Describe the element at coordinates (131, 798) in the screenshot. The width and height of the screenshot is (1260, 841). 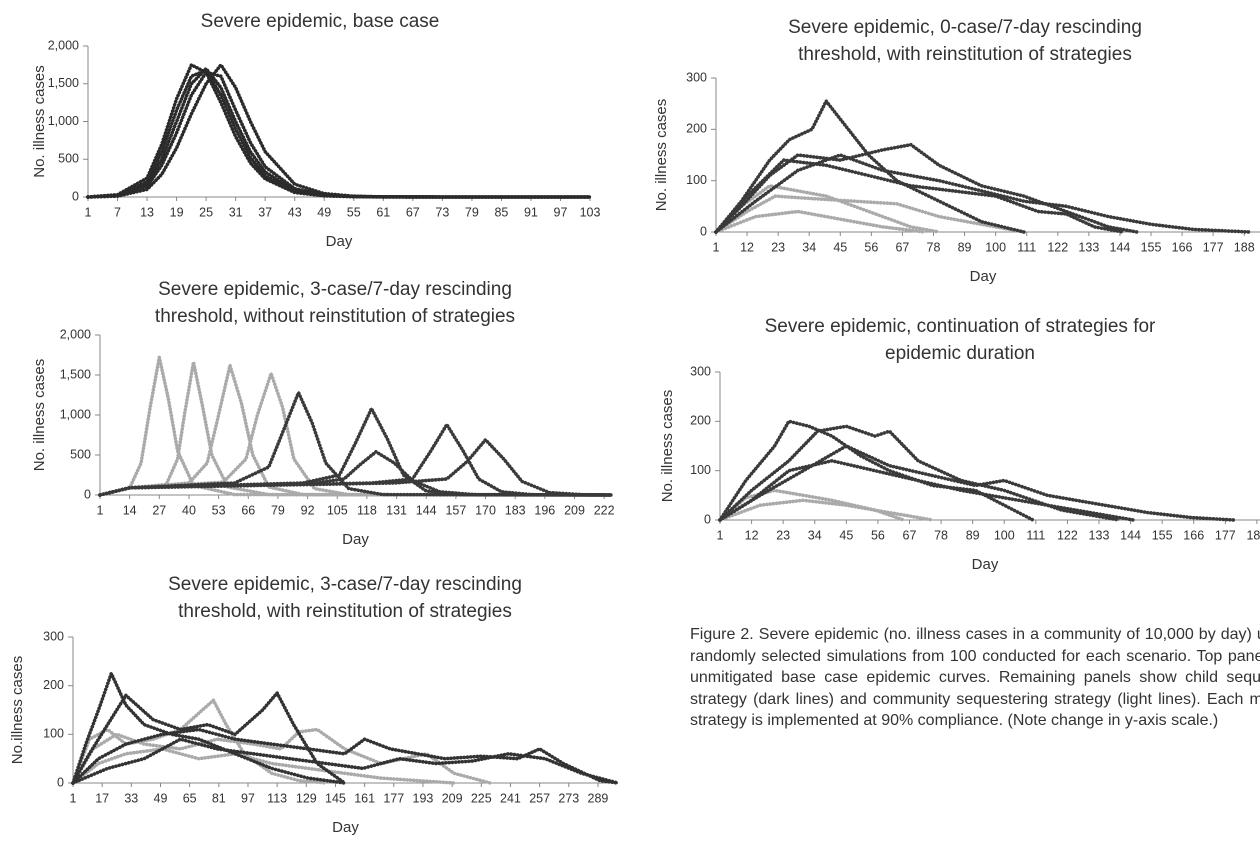
I see `x-tick-label: 33` at that location.